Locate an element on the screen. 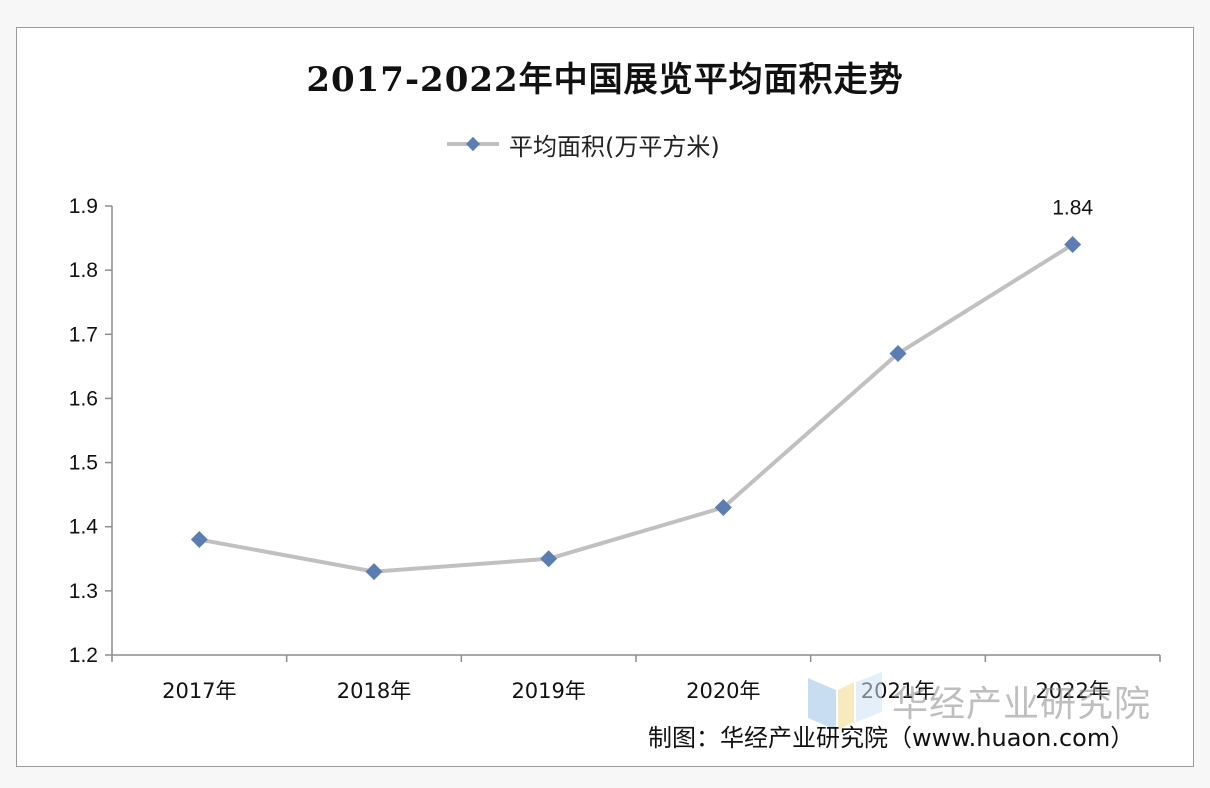 This screenshot has width=1210, height=788. y-tick-label: 1.6 is located at coordinates (83, 398).